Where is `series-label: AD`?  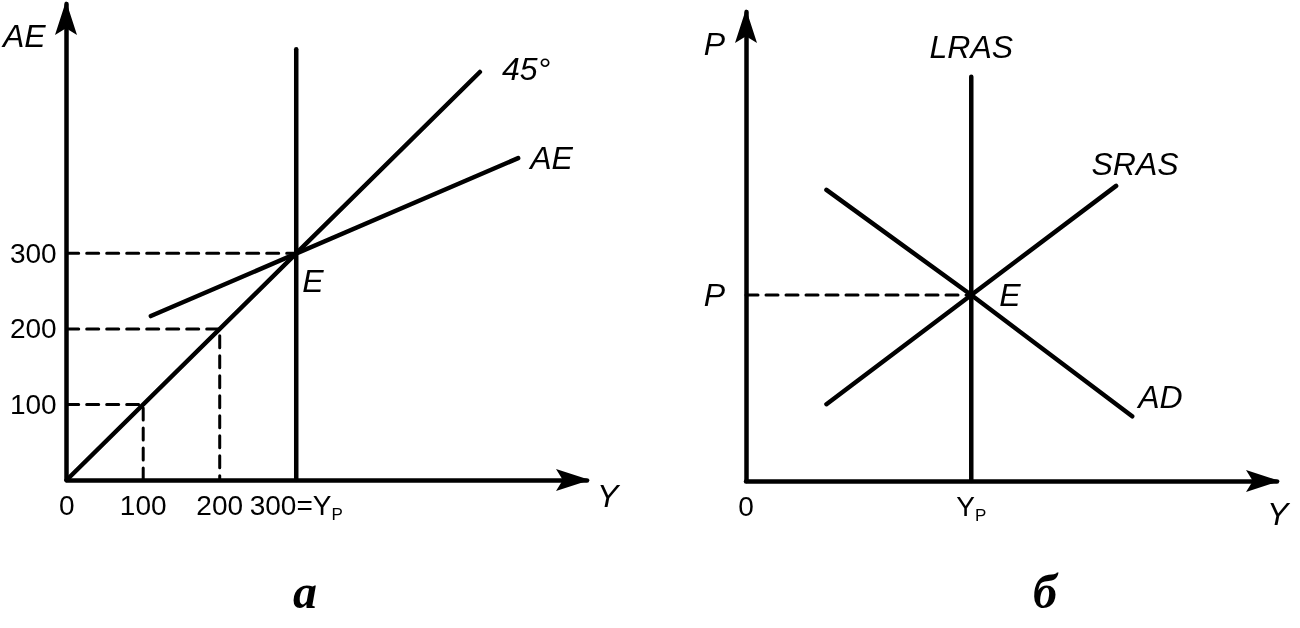
series-label: AD is located at coordinates (1159, 397).